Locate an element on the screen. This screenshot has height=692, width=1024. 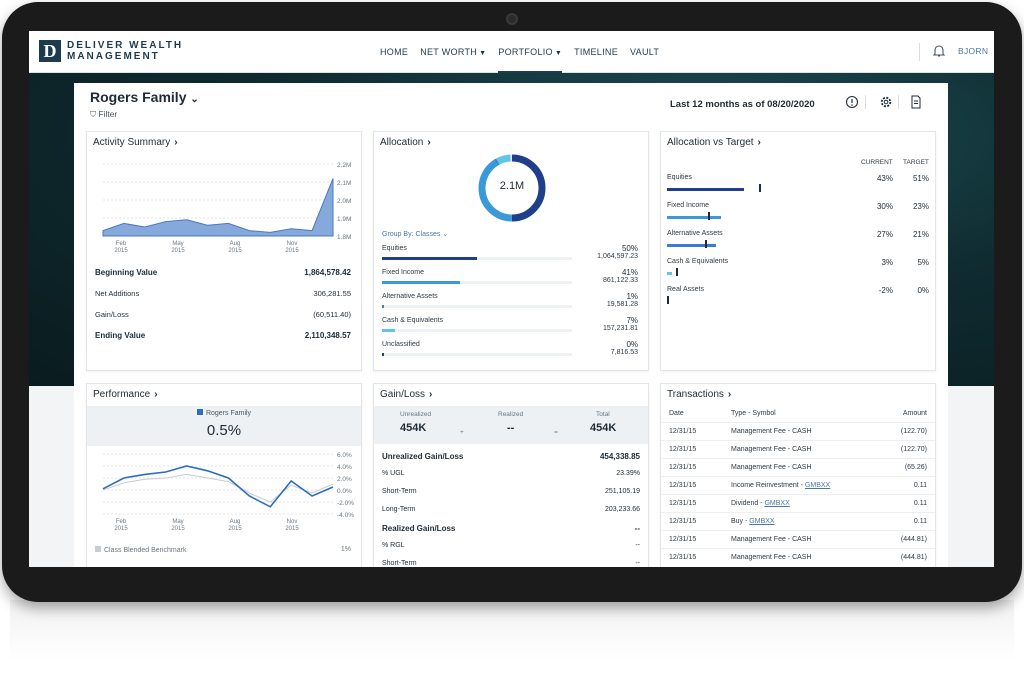
table-row: 12/31/15 Buy - GMBXX 0.11 is located at coordinates (798, 521).